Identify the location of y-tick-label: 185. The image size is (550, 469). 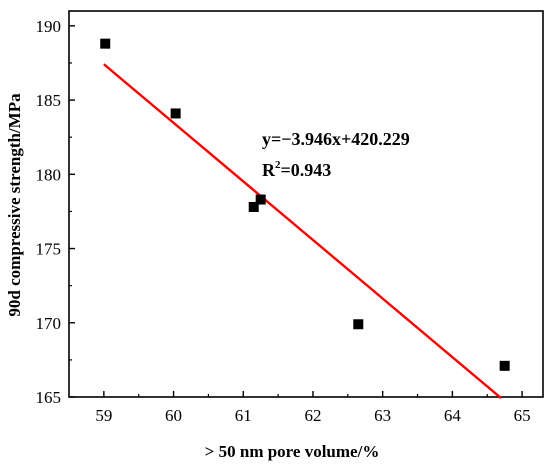
(49, 100).